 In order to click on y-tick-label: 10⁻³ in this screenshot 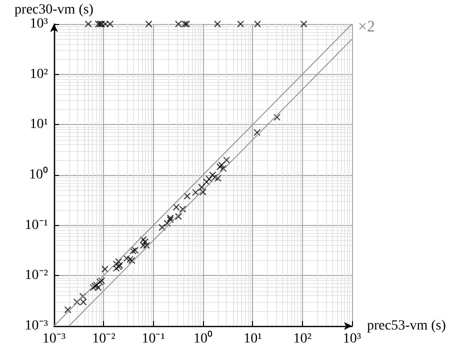, I will do `click(36, 326)`.